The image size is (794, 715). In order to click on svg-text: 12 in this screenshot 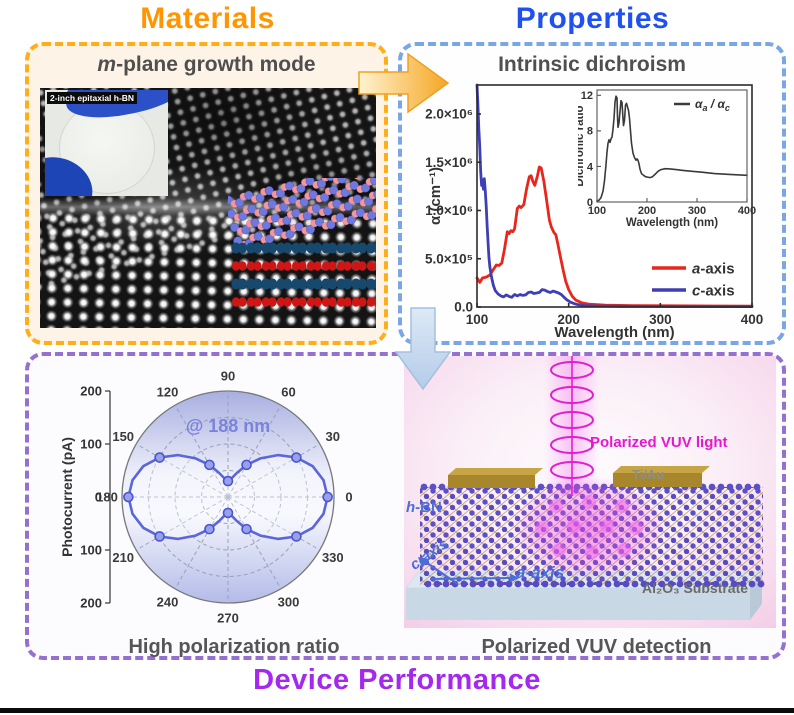, I will do `click(587, 96)`.